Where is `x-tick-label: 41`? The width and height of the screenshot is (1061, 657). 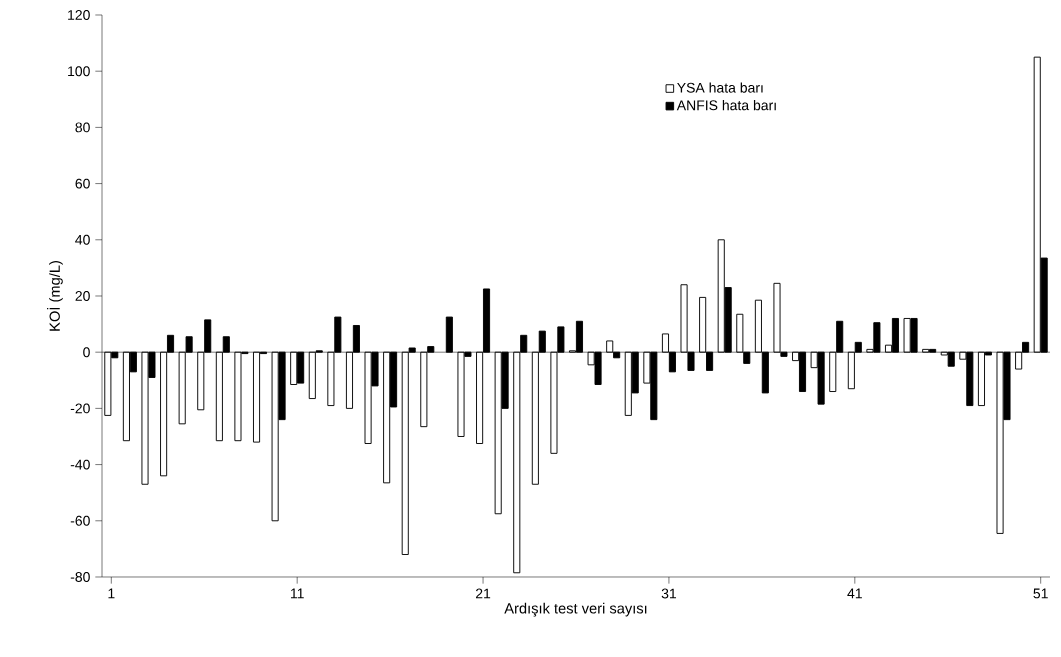 x-tick-label: 41 is located at coordinates (854, 593).